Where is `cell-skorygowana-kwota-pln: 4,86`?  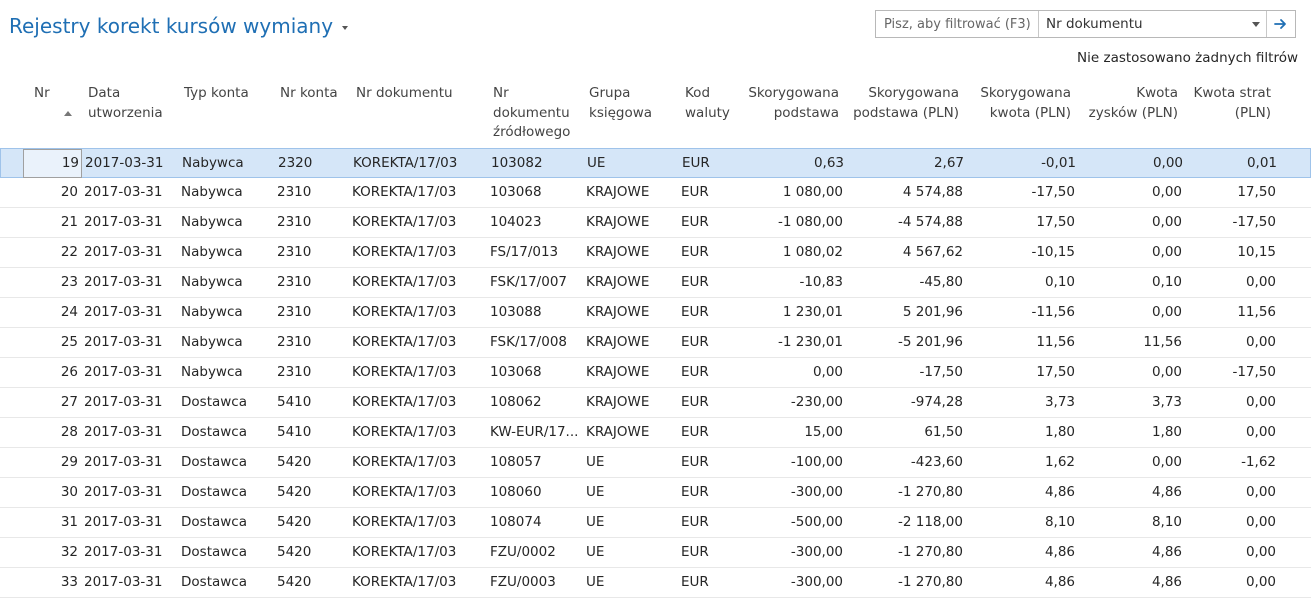 cell-skorygowana-kwota-pln: 4,86 is located at coordinates (1059, 582).